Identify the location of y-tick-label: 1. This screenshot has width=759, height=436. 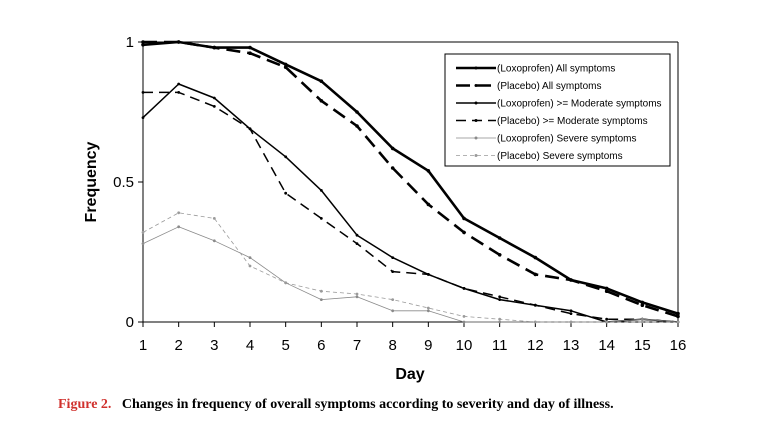
(130, 42).